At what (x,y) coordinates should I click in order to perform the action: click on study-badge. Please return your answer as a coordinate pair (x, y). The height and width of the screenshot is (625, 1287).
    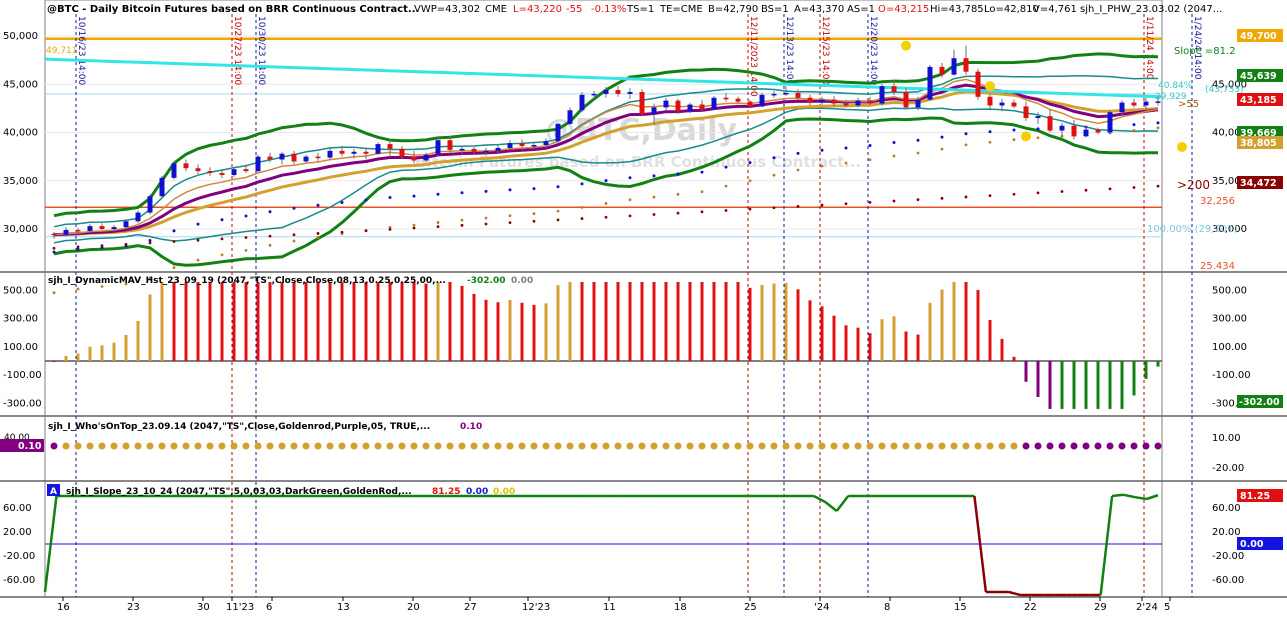
    Looking at the image, I should click on (53, 490).